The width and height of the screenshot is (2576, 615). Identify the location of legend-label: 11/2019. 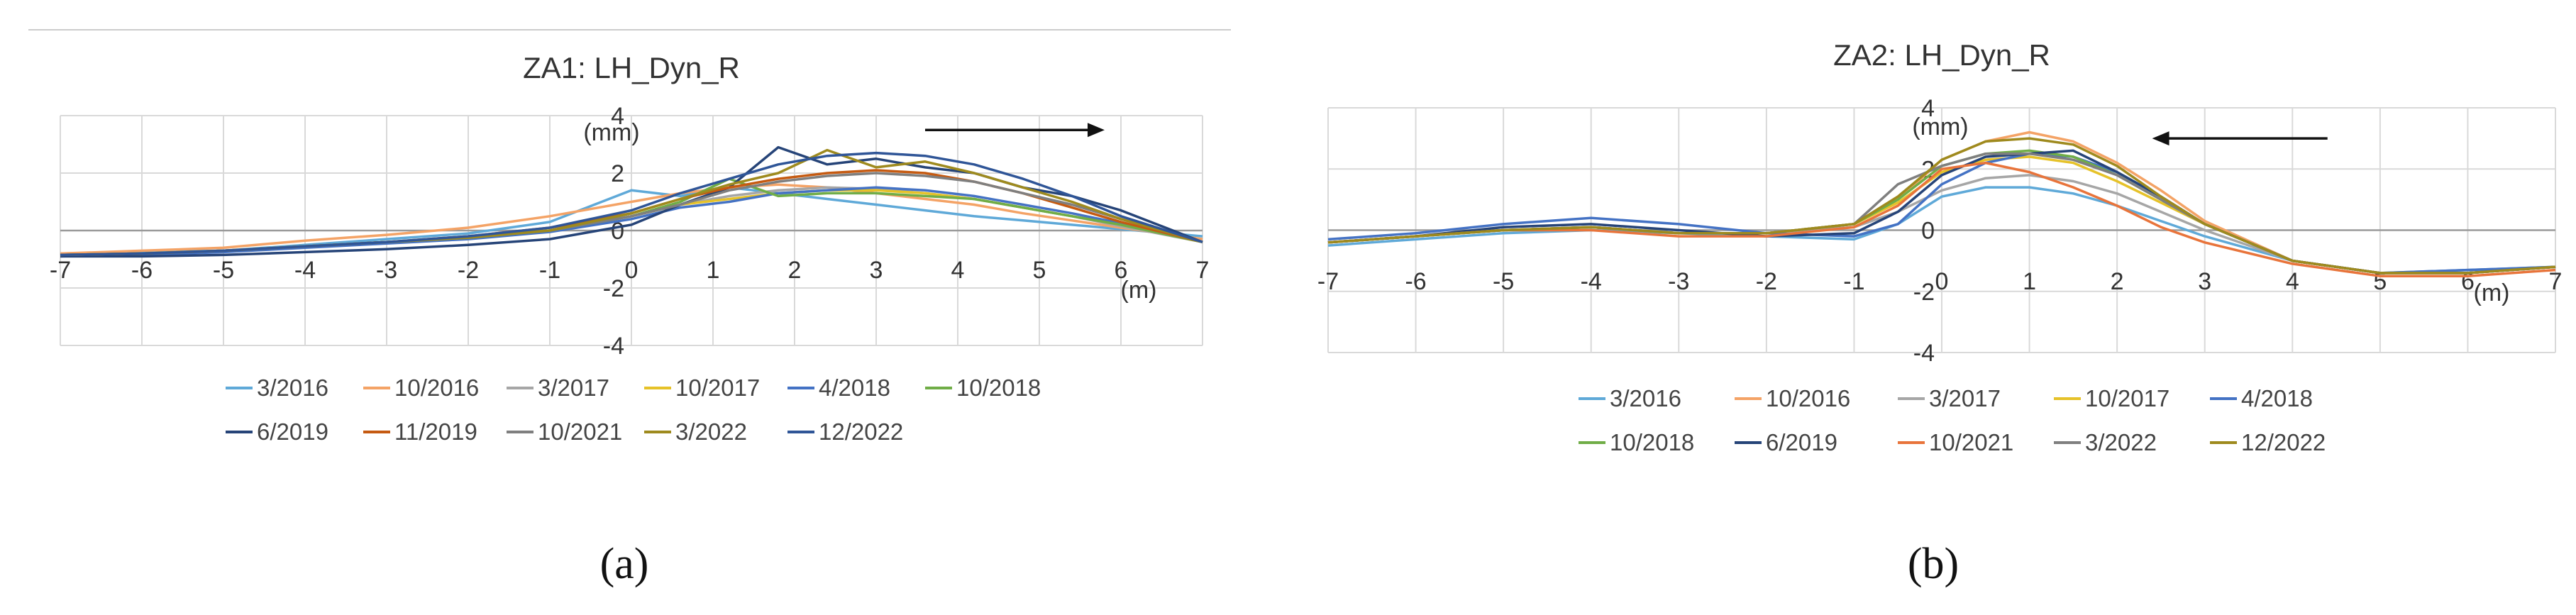
(436, 432).